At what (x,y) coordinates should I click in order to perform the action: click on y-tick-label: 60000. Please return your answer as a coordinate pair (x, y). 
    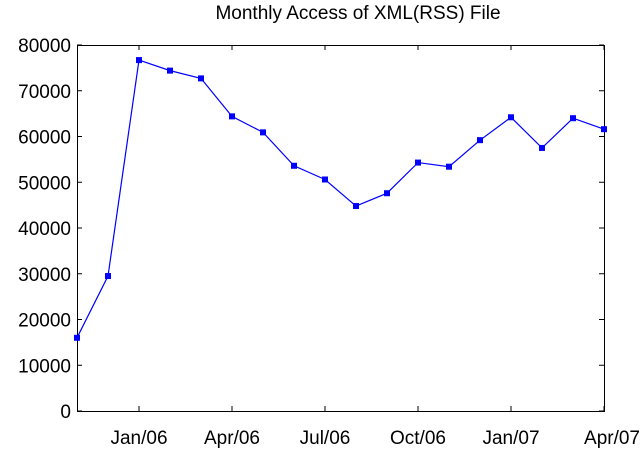
    Looking at the image, I should click on (44, 138).